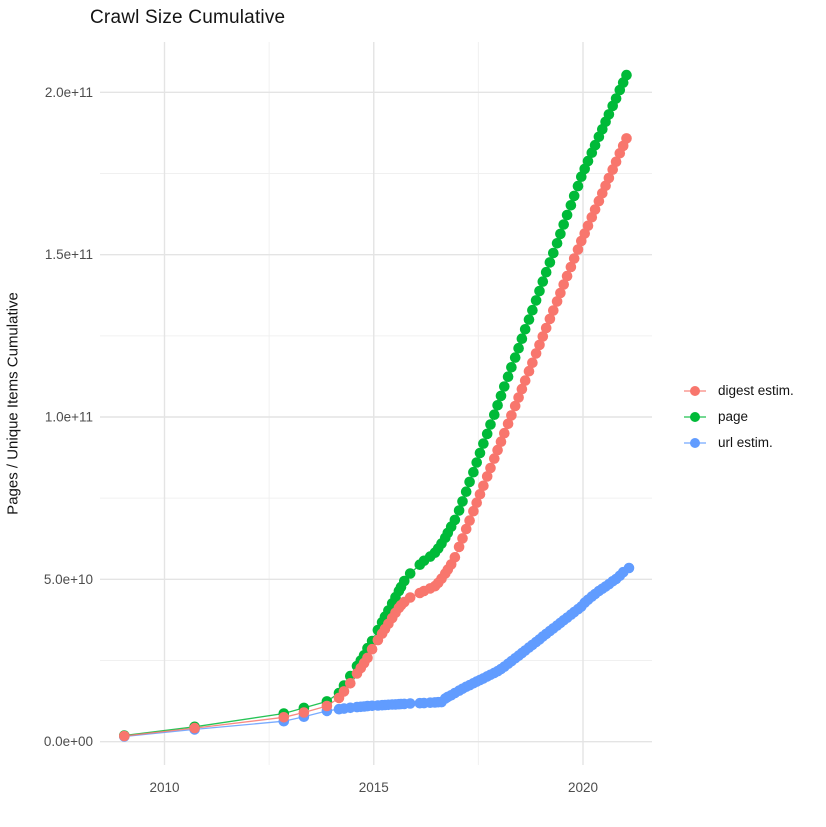 This screenshot has height=827, width=826. What do you see at coordinates (164, 787) in the screenshot?
I see `svg-text: 2010` at bounding box center [164, 787].